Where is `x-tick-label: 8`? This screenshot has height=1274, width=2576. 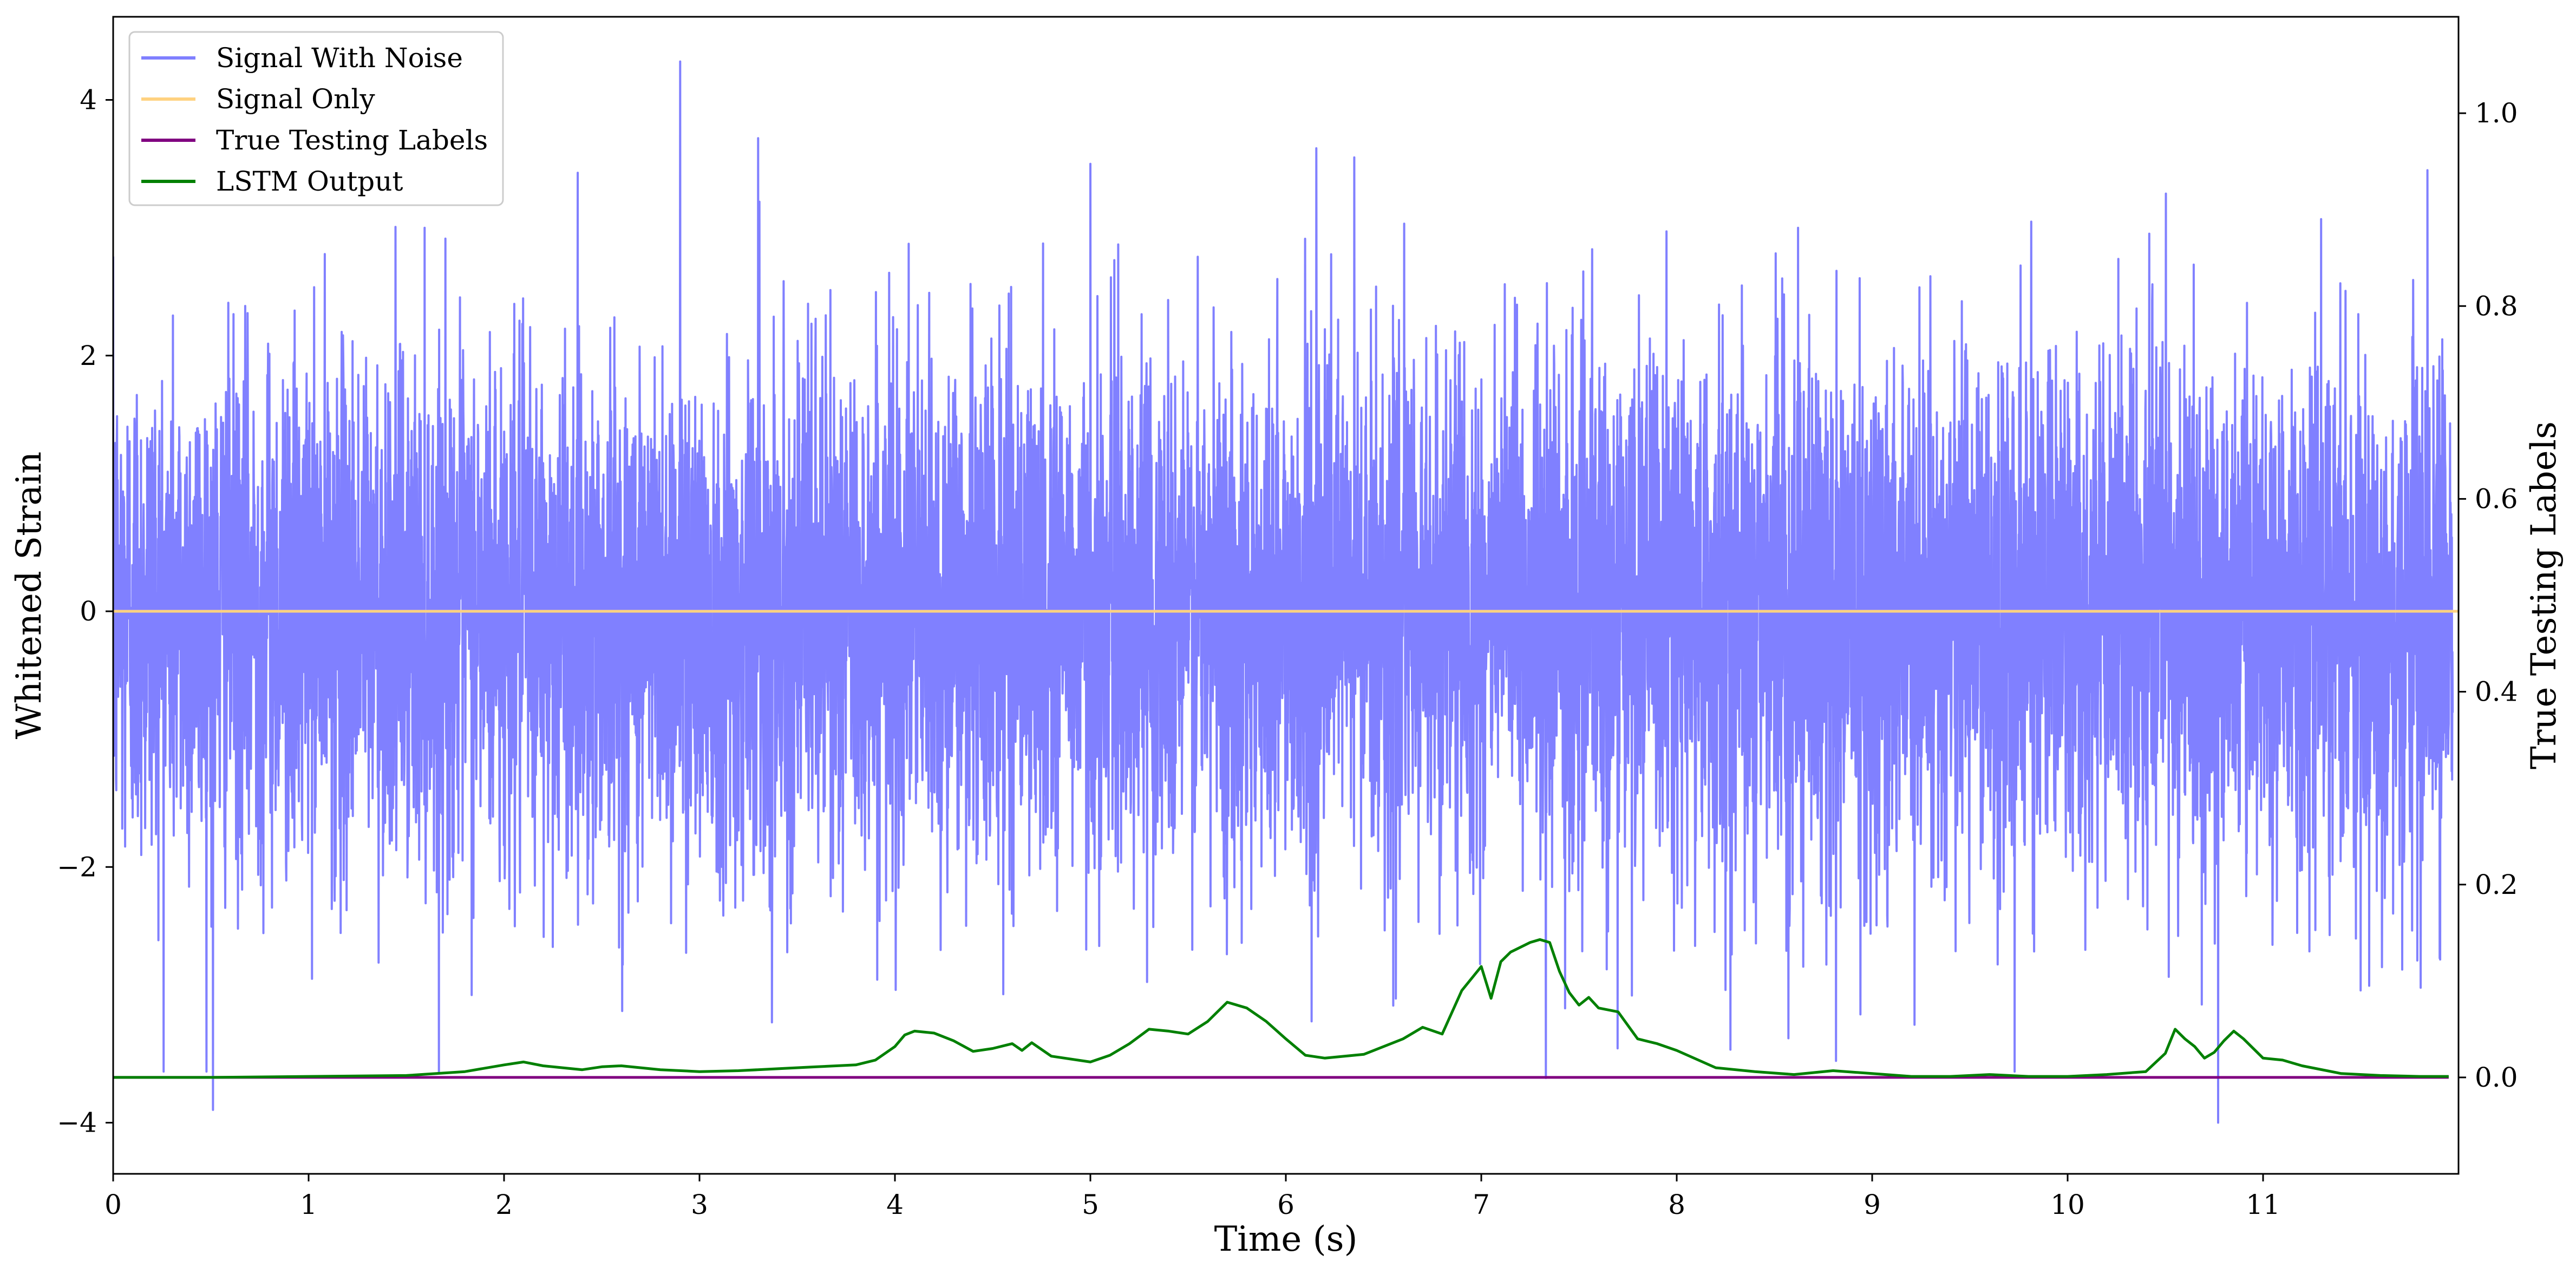
x-tick-label: 8 is located at coordinates (1676, 1204).